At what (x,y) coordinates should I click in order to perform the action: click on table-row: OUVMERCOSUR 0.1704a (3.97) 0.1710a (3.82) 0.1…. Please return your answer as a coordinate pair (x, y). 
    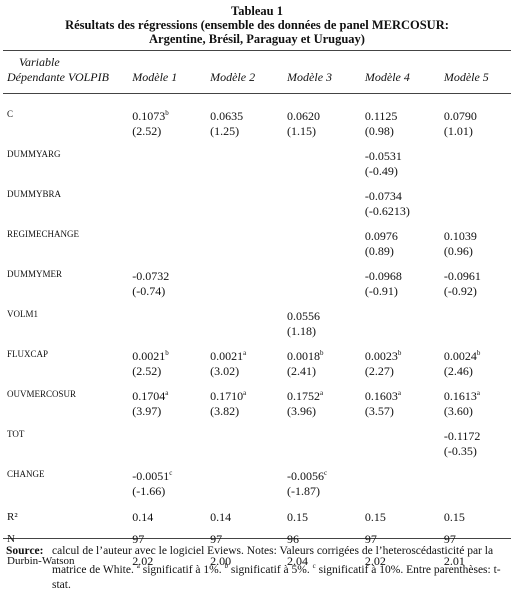
    Looking at the image, I should click on (257, 406).